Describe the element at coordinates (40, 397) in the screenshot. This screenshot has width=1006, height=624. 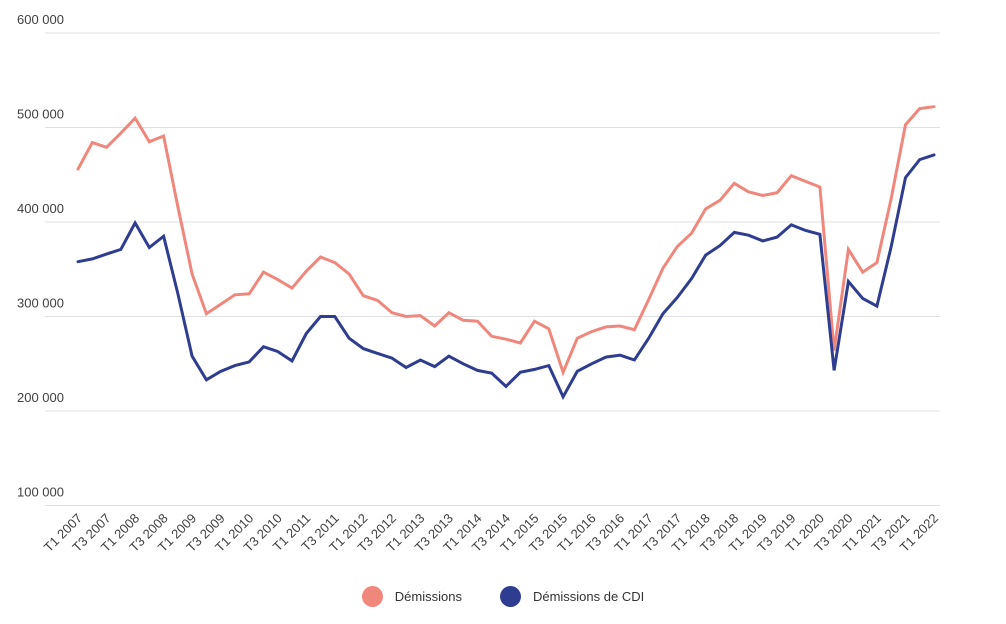
I see `y-axis-label: 200 000` at that location.